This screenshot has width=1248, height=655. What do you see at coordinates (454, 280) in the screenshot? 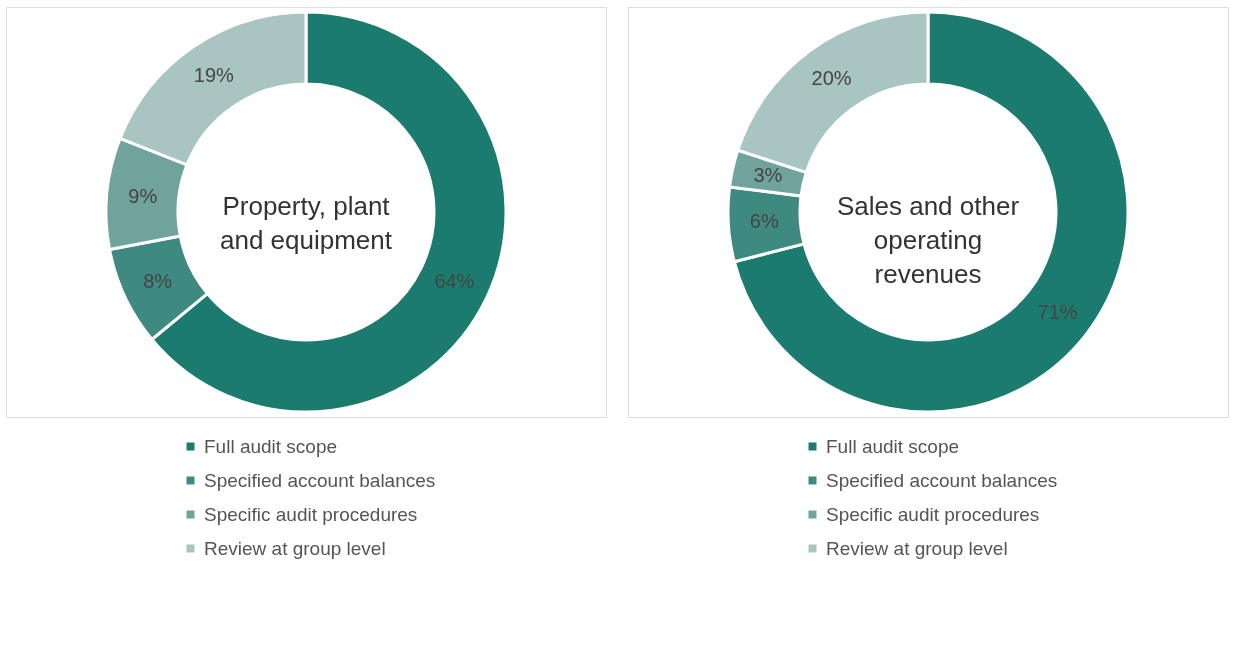
I see `data-label: 64%` at bounding box center [454, 280].